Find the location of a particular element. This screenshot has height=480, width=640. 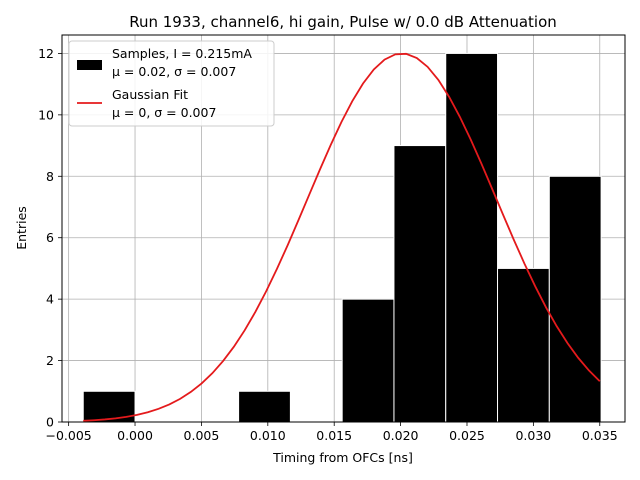

x-axis-label: Timing from OFCs [ns] is located at coordinates (342, 457).